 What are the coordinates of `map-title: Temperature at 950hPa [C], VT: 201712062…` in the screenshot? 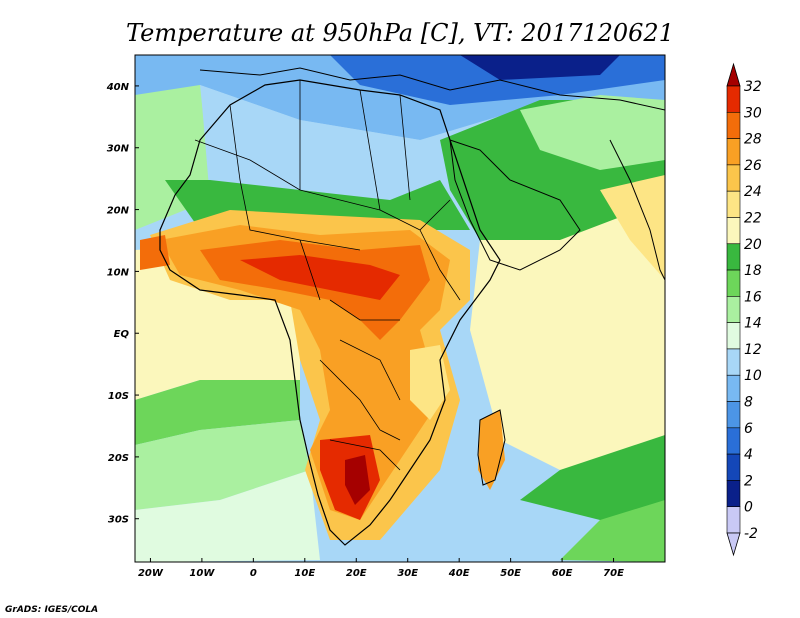 It's located at (400, 33).